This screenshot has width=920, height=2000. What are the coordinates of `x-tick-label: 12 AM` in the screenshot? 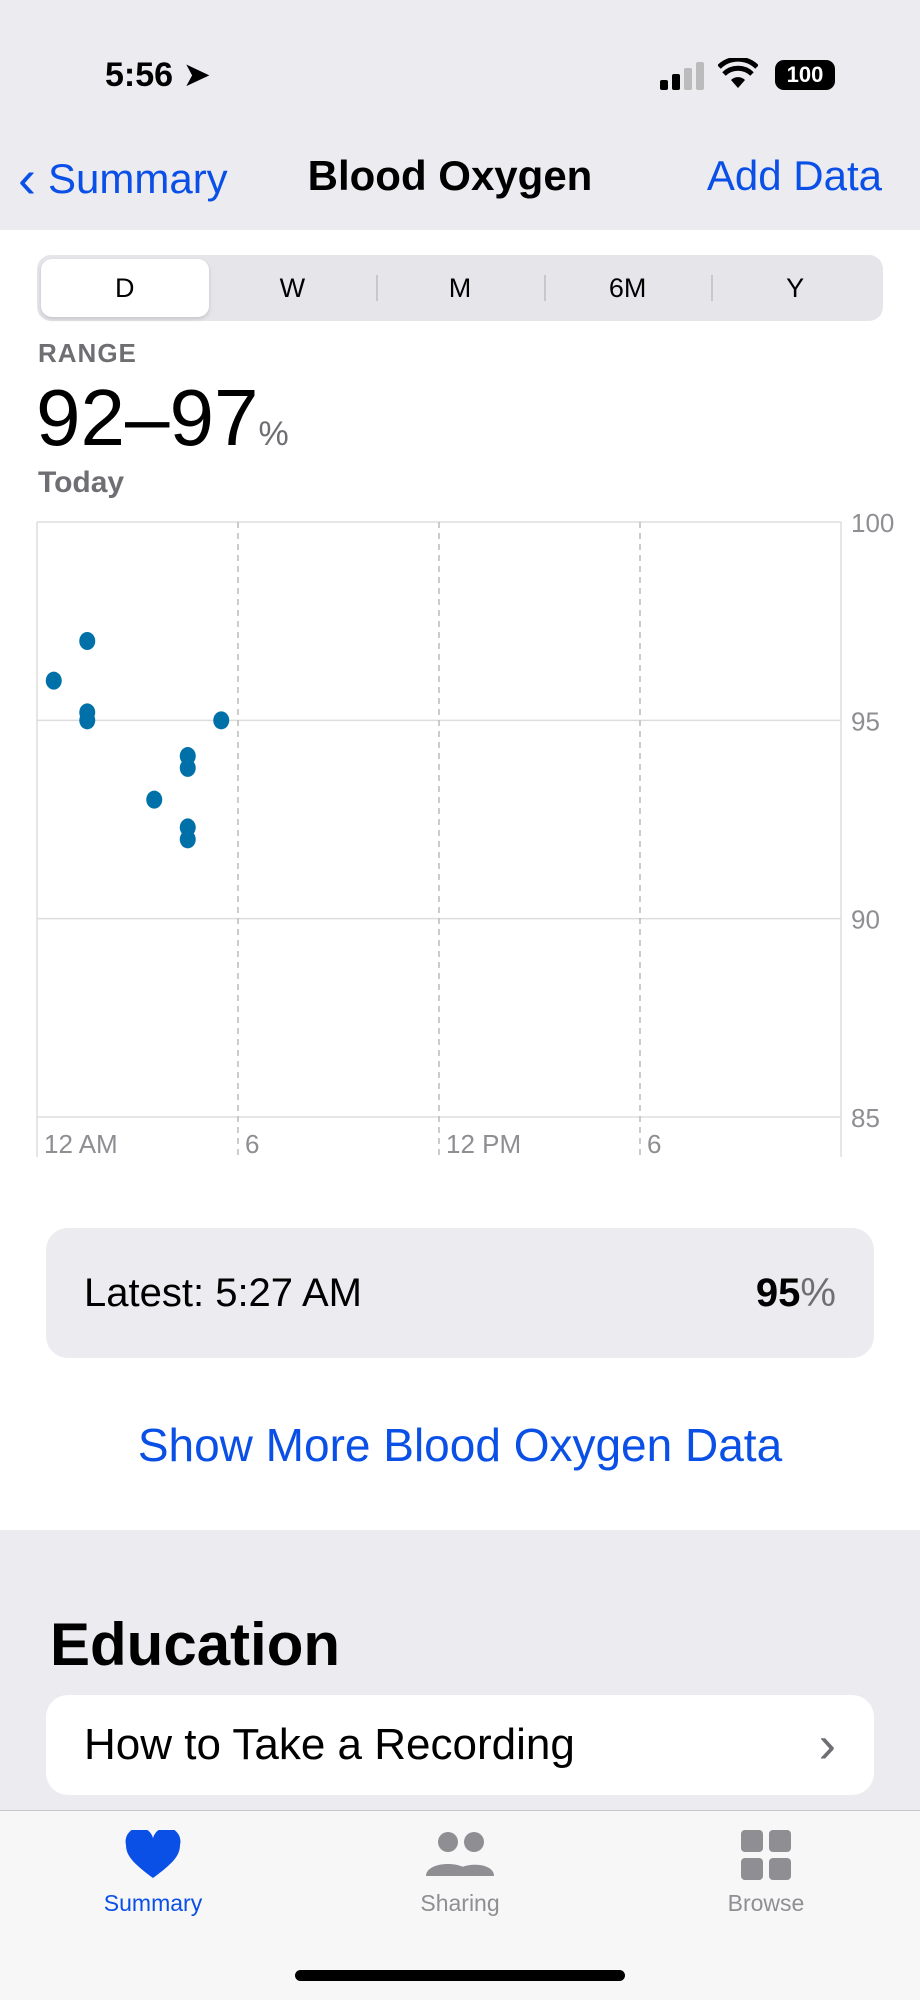 It's located at (81, 1144).